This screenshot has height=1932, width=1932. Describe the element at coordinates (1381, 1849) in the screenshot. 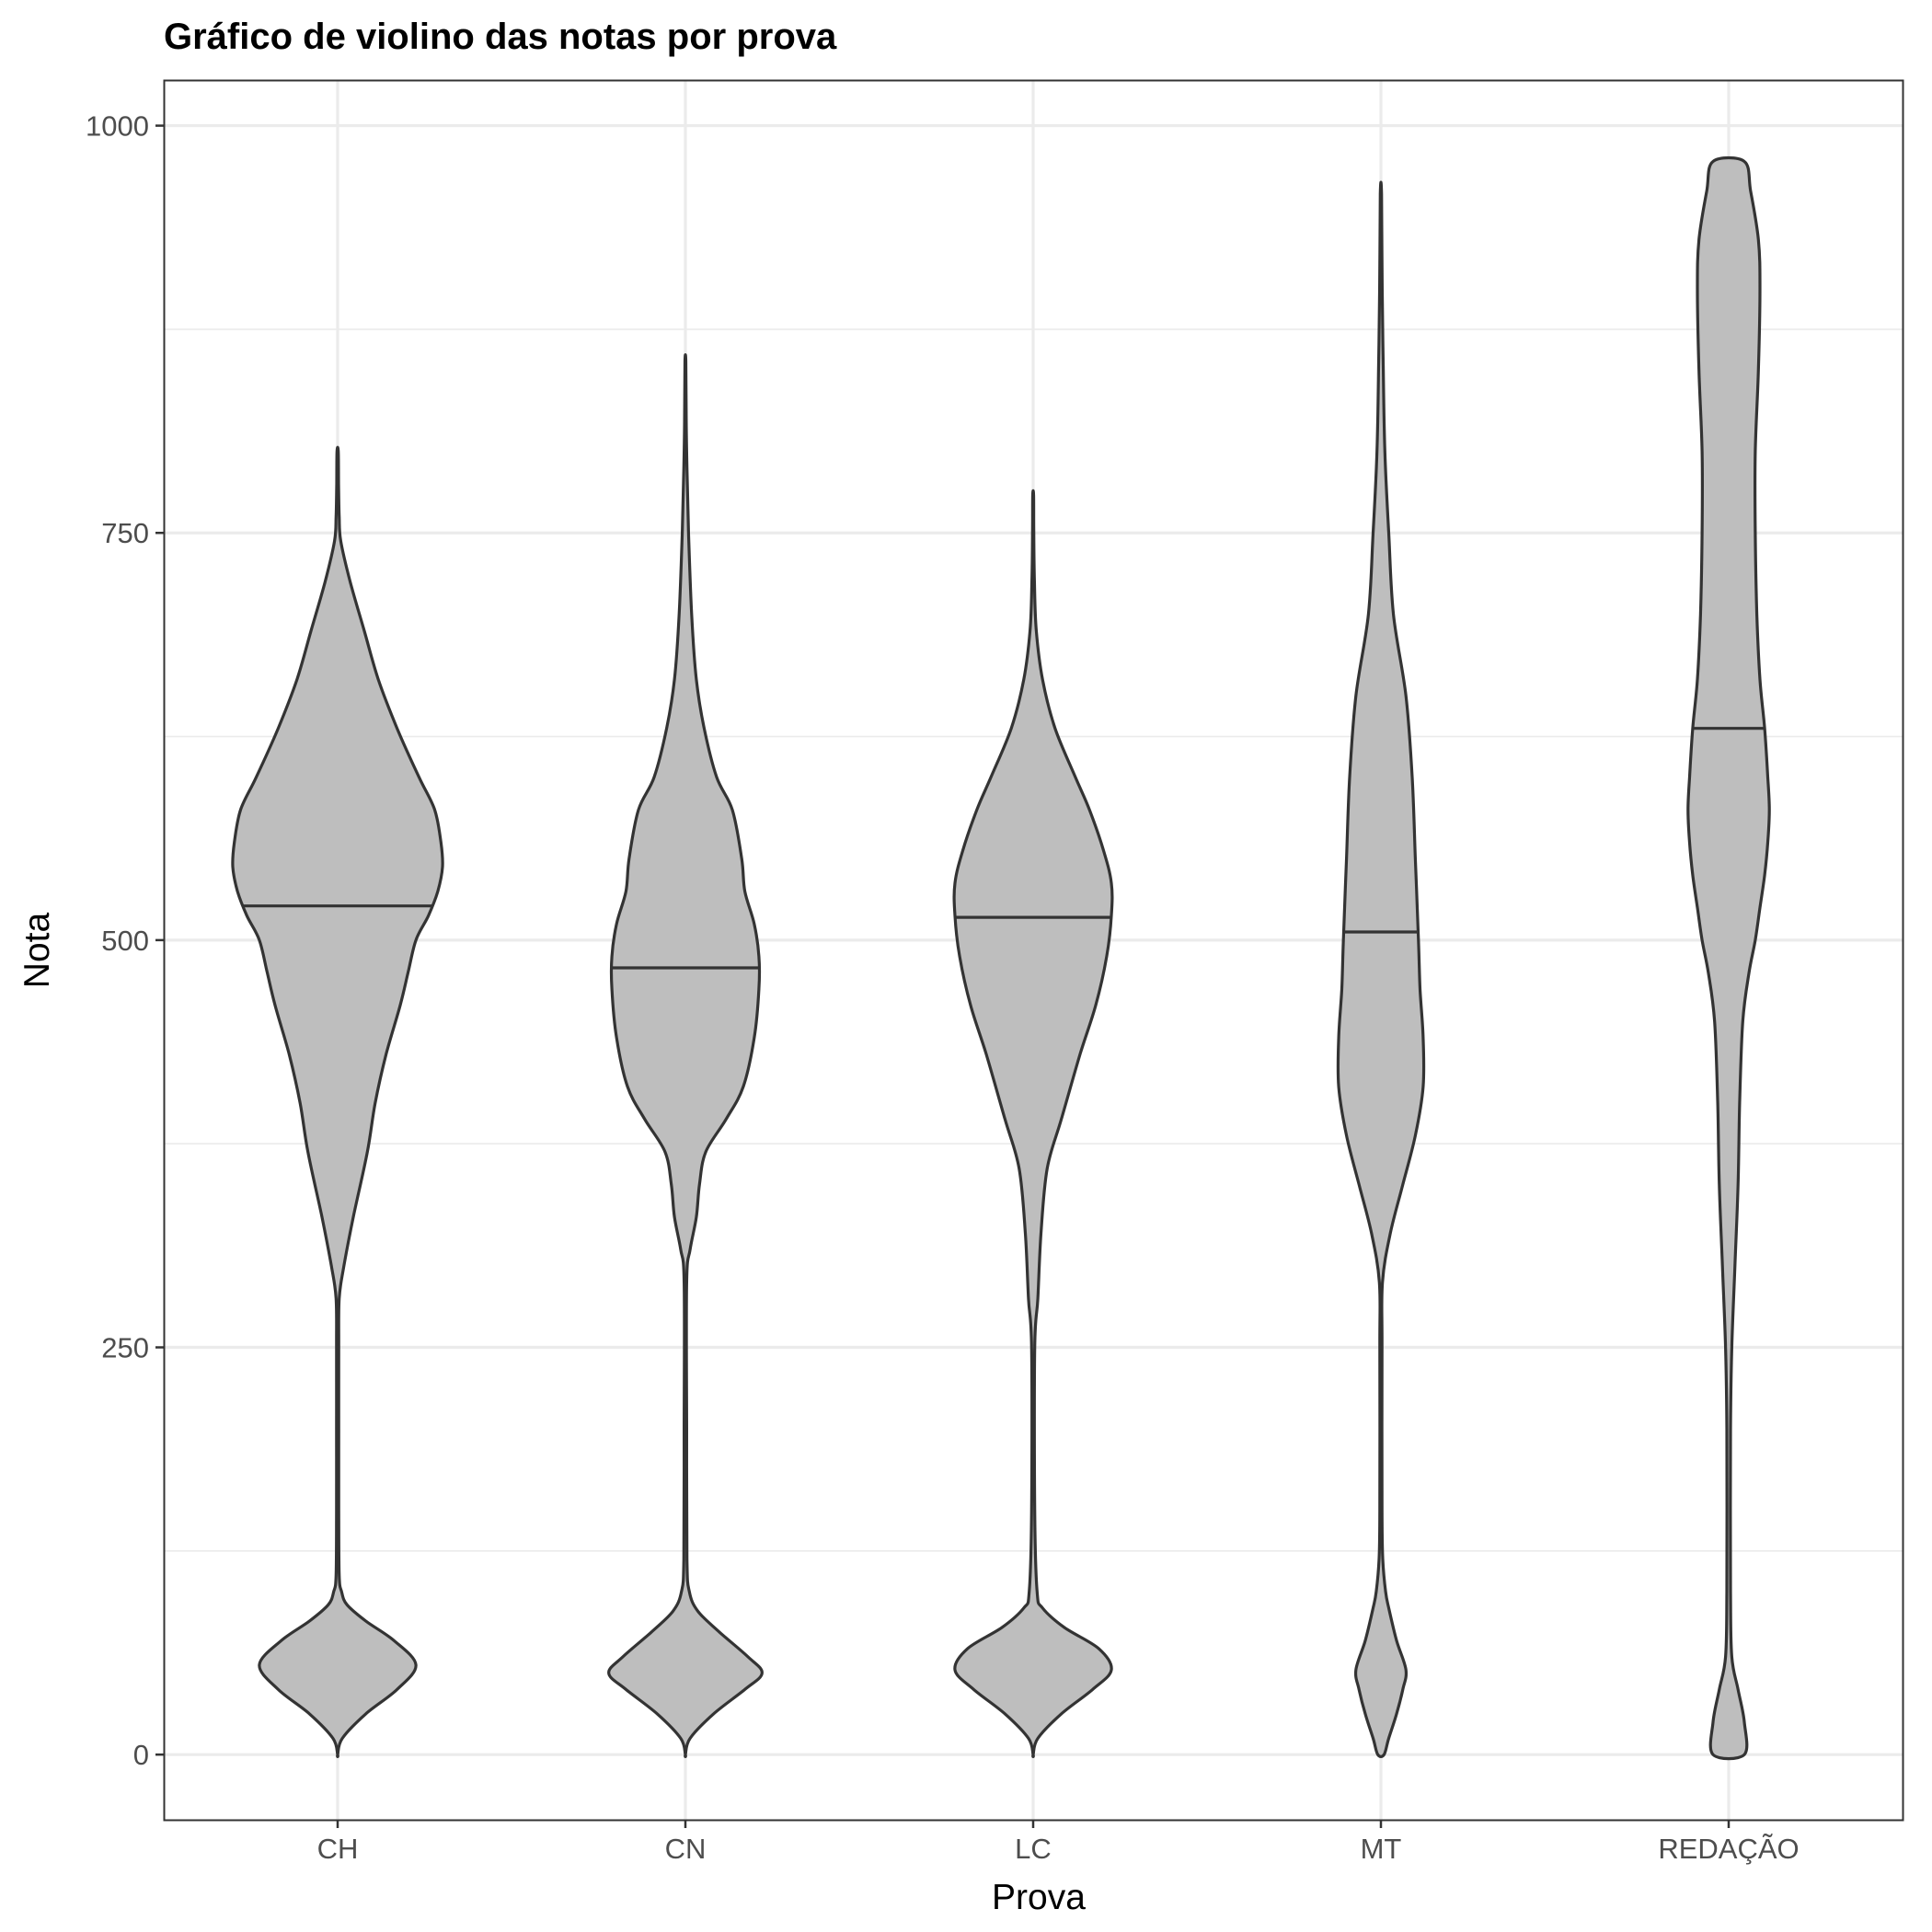

I see `x-tick-label: MT` at that location.